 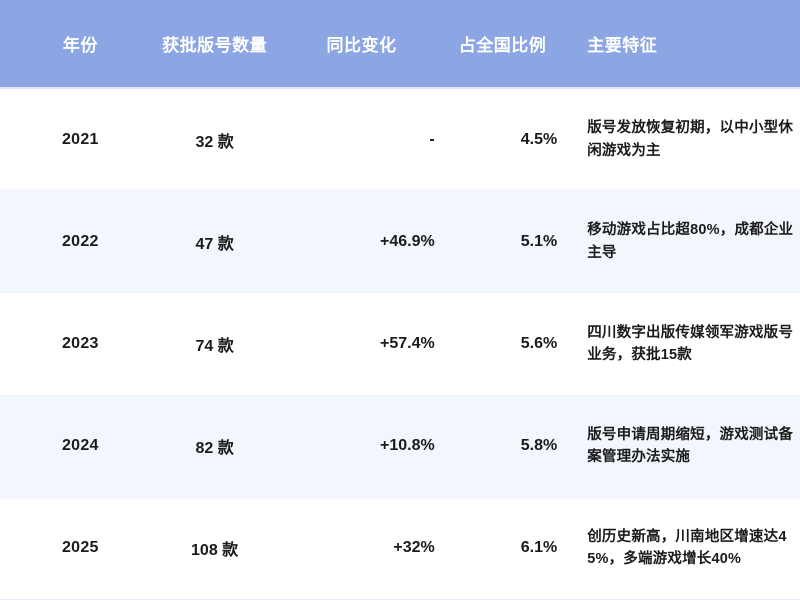 What do you see at coordinates (539, 241) in the screenshot?
I see `cell-share: 5.1%` at bounding box center [539, 241].